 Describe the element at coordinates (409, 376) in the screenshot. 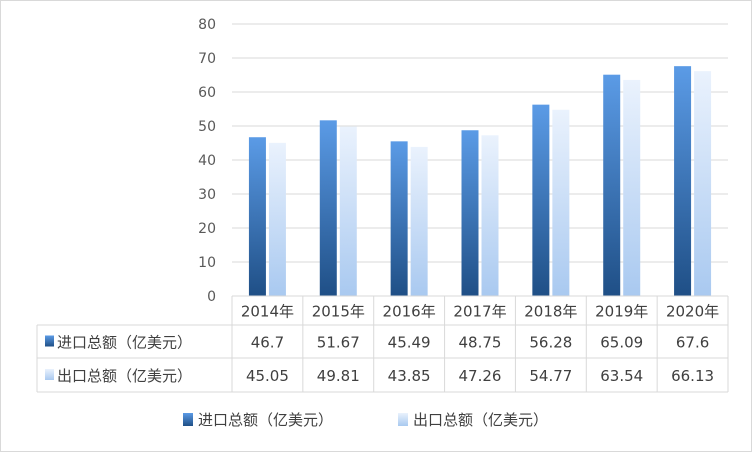

I see `table-value: 43.85` at that location.